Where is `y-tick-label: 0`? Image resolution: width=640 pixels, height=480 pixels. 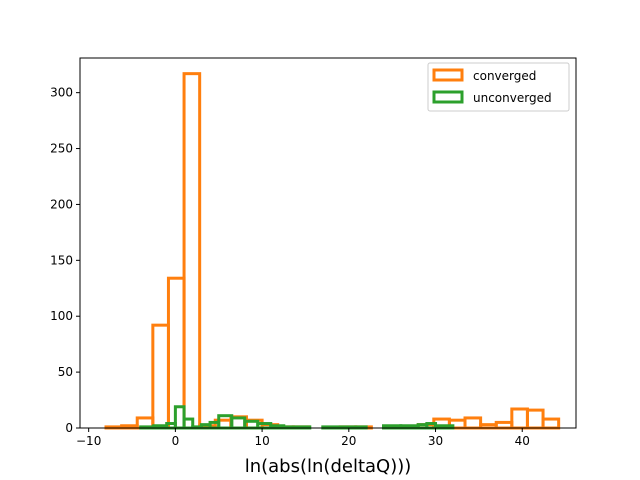
y-tick-label: 0 is located at coordinates (69, 428).